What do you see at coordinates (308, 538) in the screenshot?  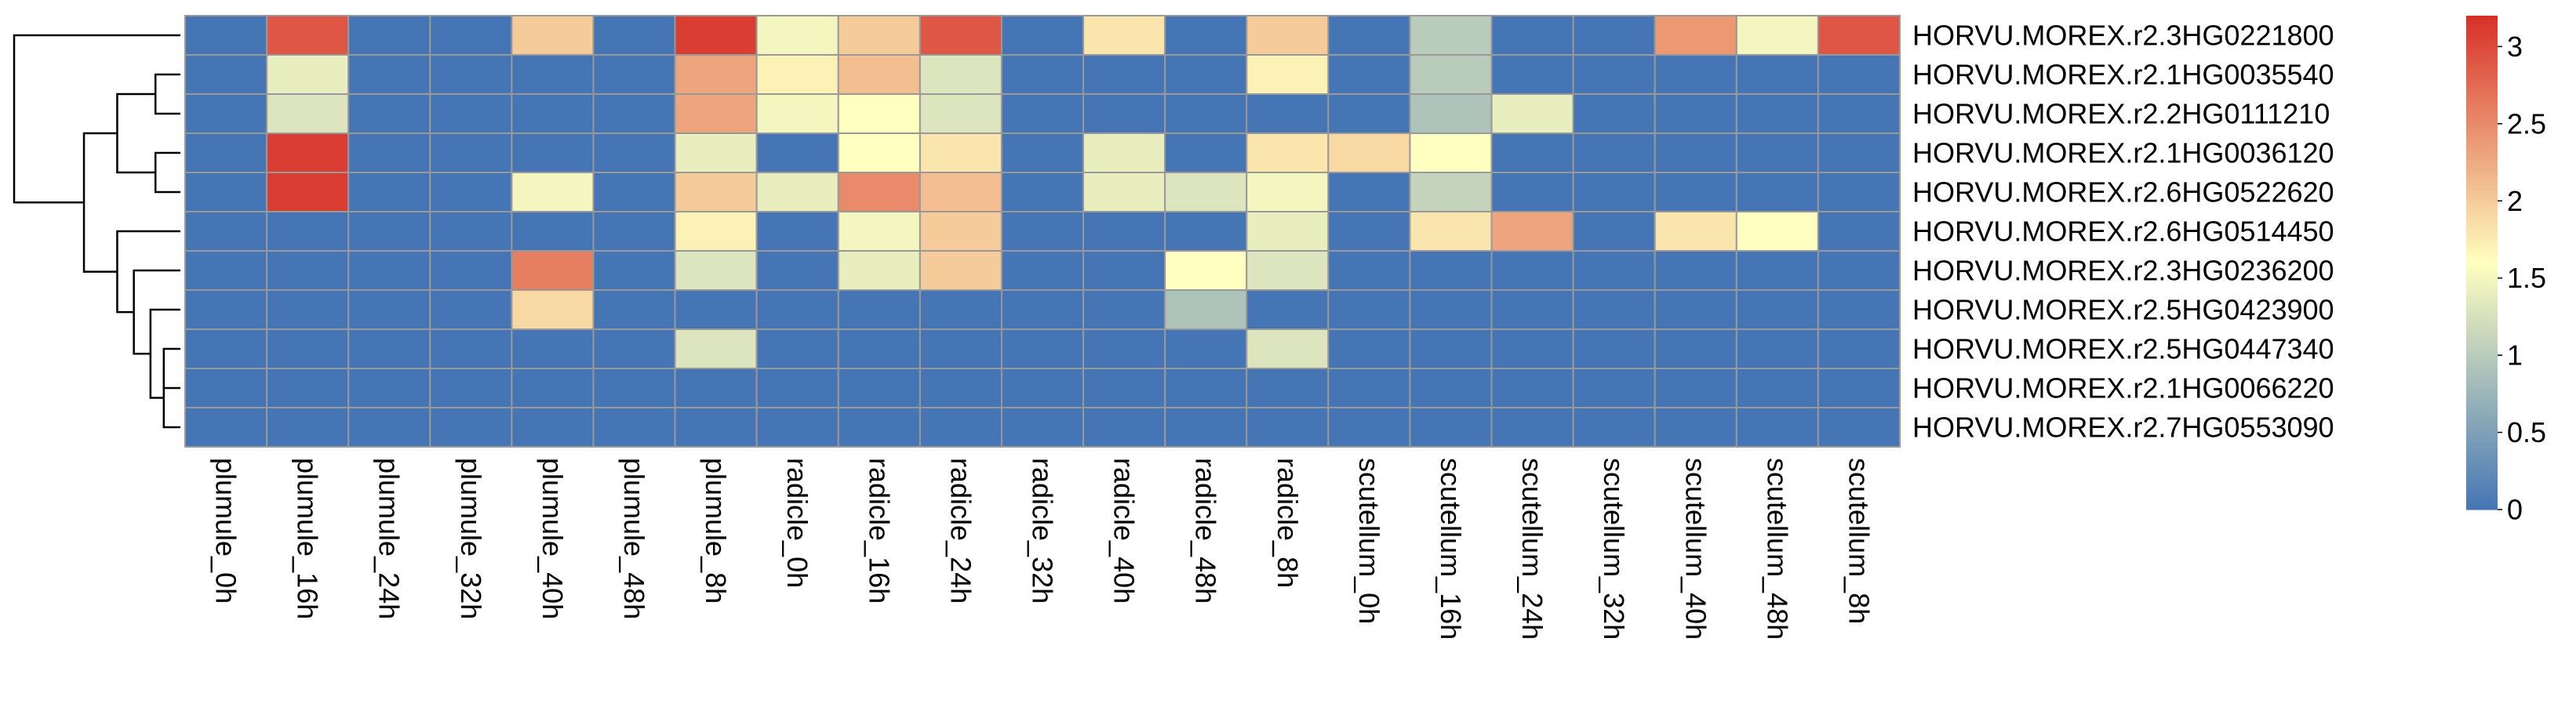 I see `column-label: plumule_16h` at bounding box center [308, 538].